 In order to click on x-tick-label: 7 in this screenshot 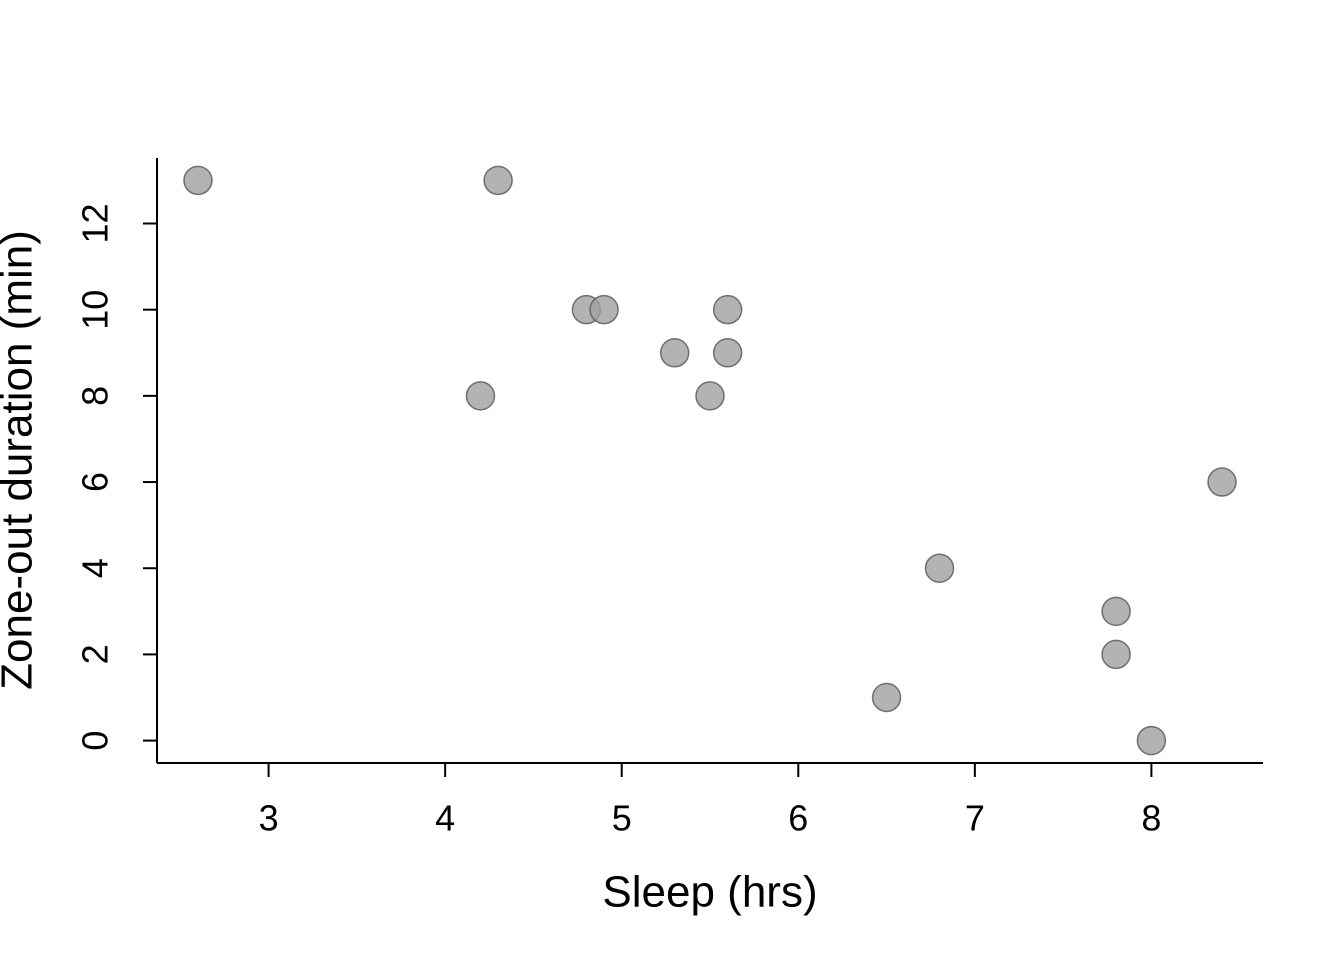, I will do `click(975, 818)`.